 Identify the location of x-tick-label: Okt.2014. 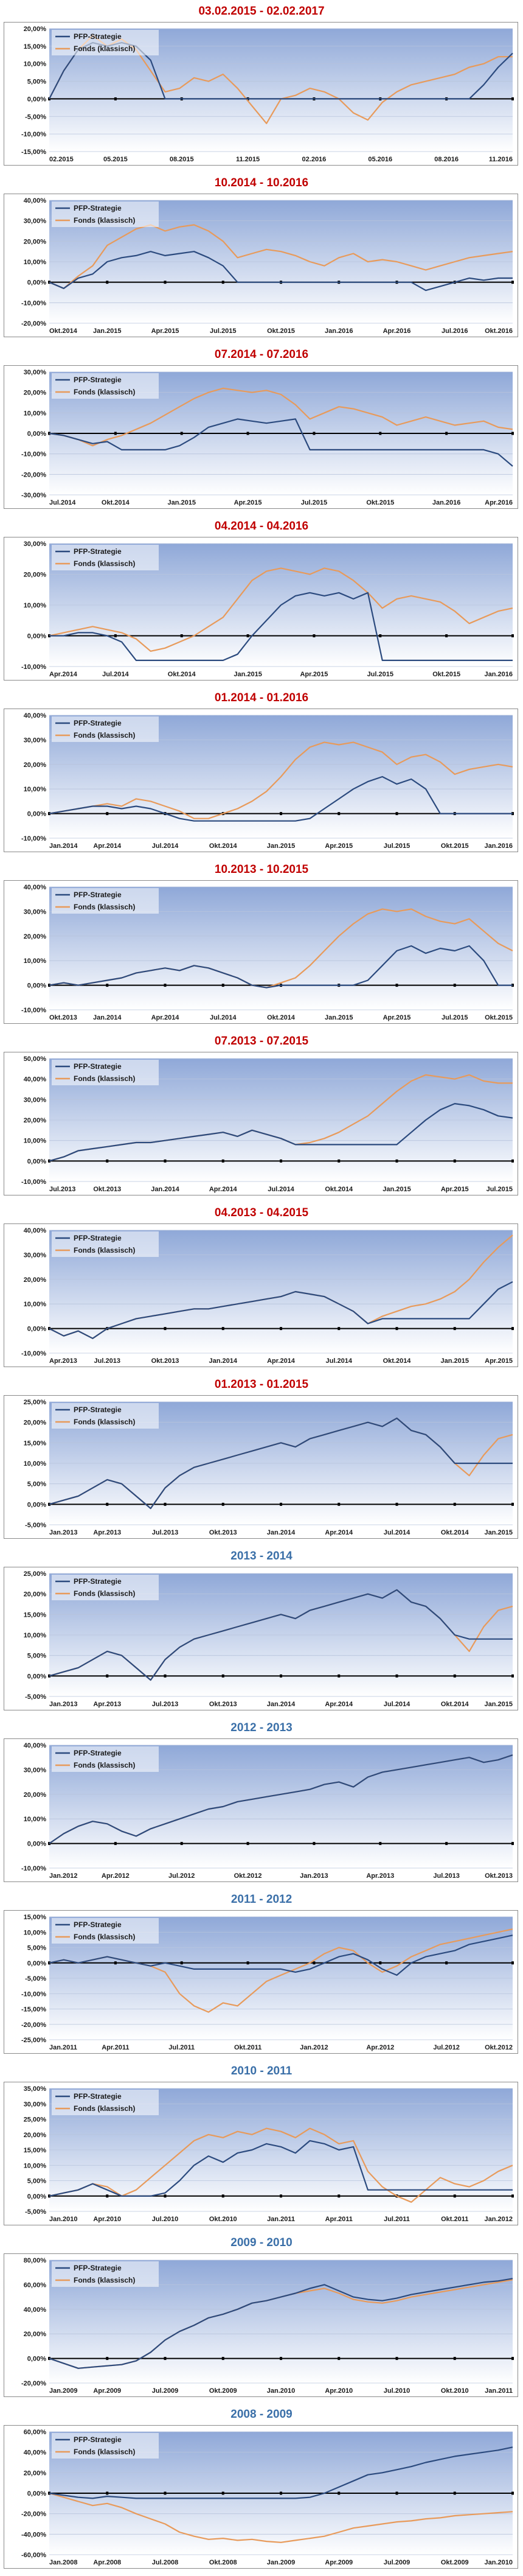
(116, 502).